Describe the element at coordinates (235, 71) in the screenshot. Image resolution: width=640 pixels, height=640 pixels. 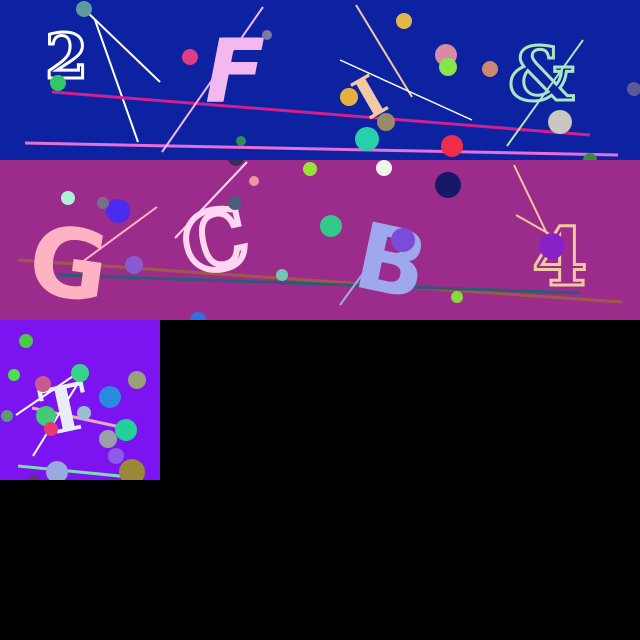
I see `glyph-char: F` at that location.